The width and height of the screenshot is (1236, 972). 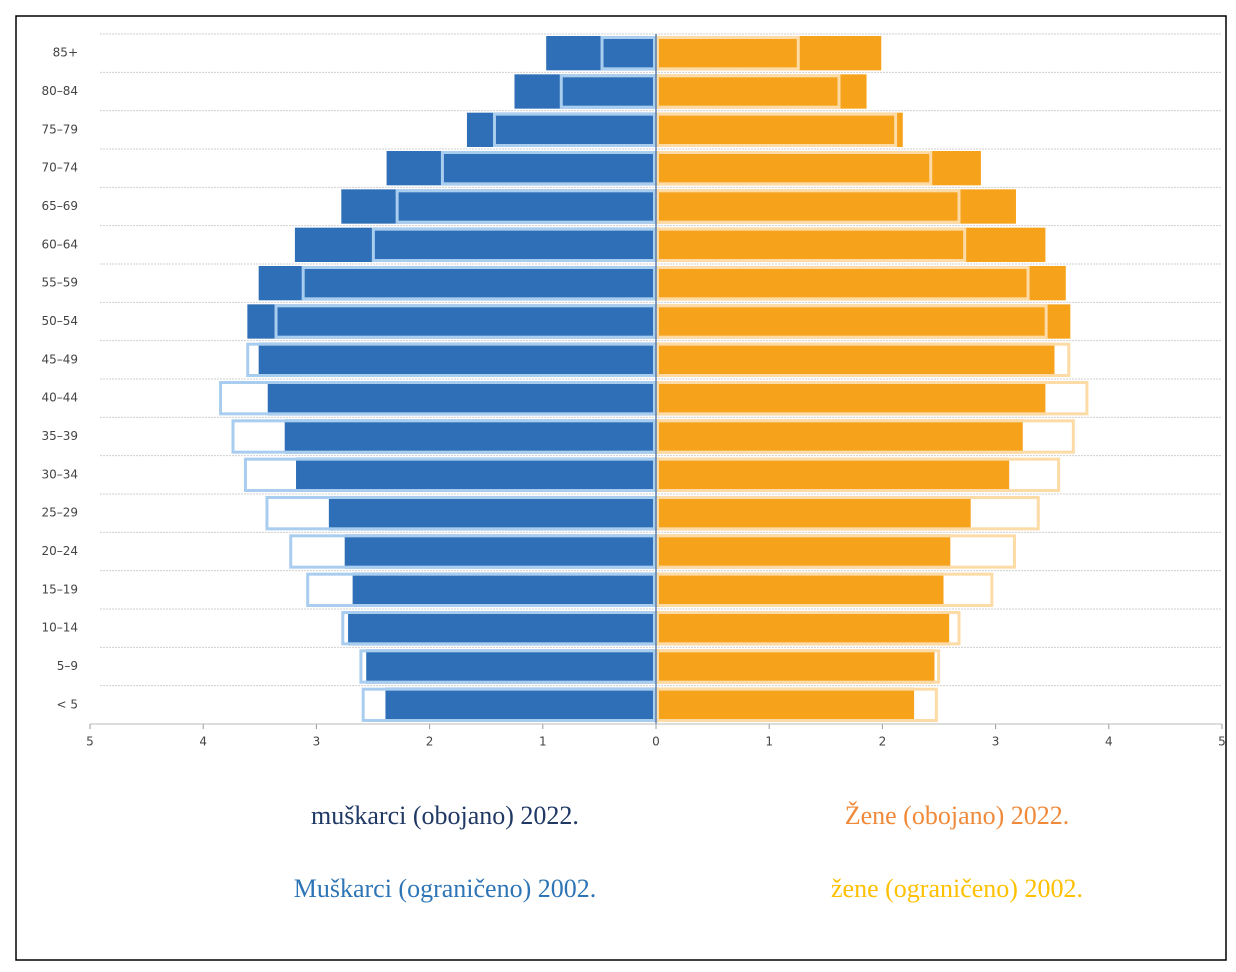 I want to click on legend-entry: Muškarci (ograničeno) 2002., so click(x=445, y=888).